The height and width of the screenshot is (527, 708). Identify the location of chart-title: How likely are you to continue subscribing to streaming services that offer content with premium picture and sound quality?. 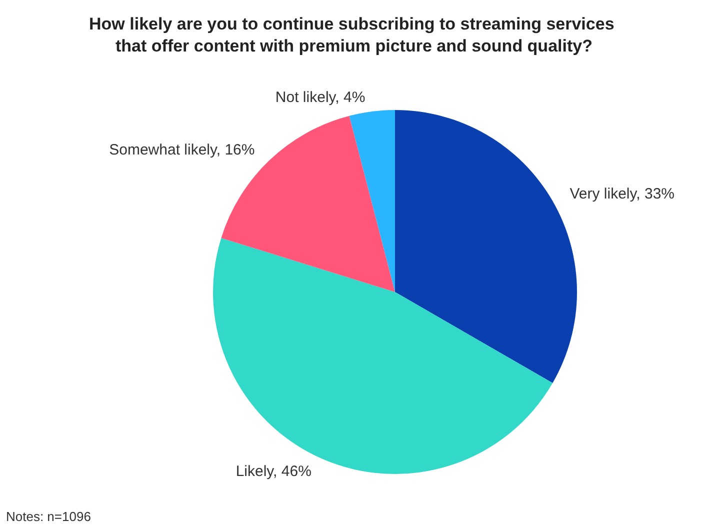
(354, 35).